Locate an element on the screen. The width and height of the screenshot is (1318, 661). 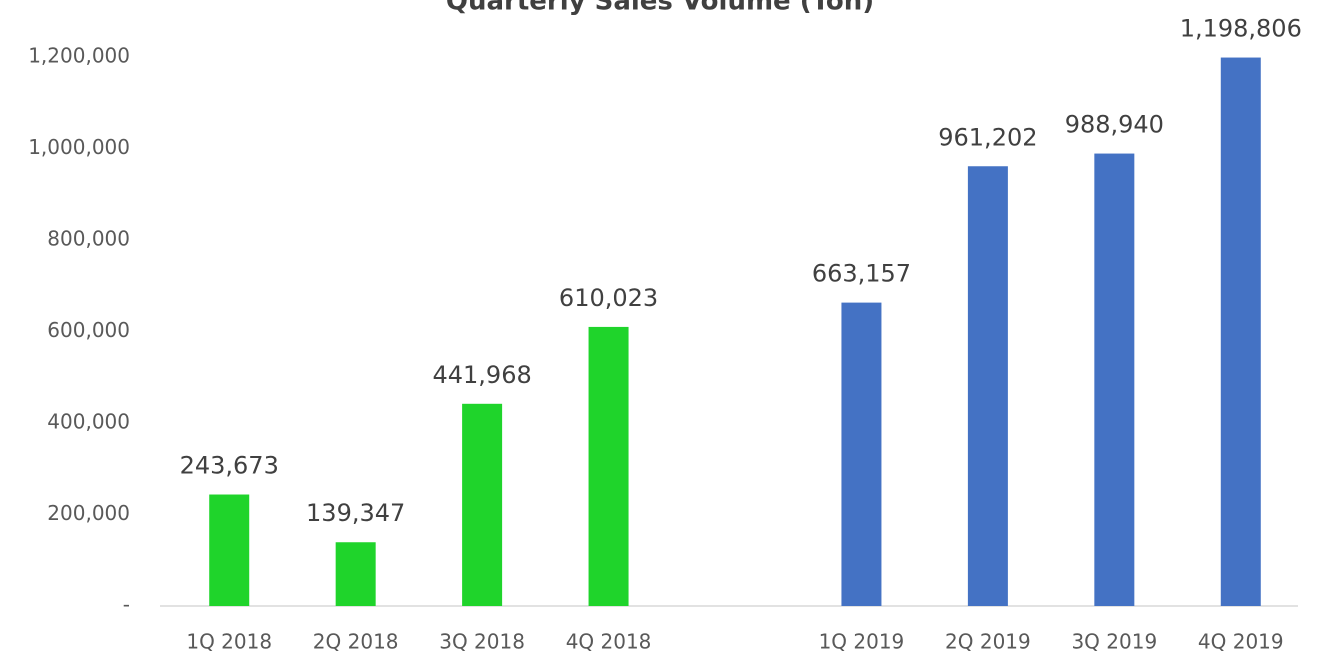
x-tick-label: 3Q 2018 is located at coordinates (482, 642).